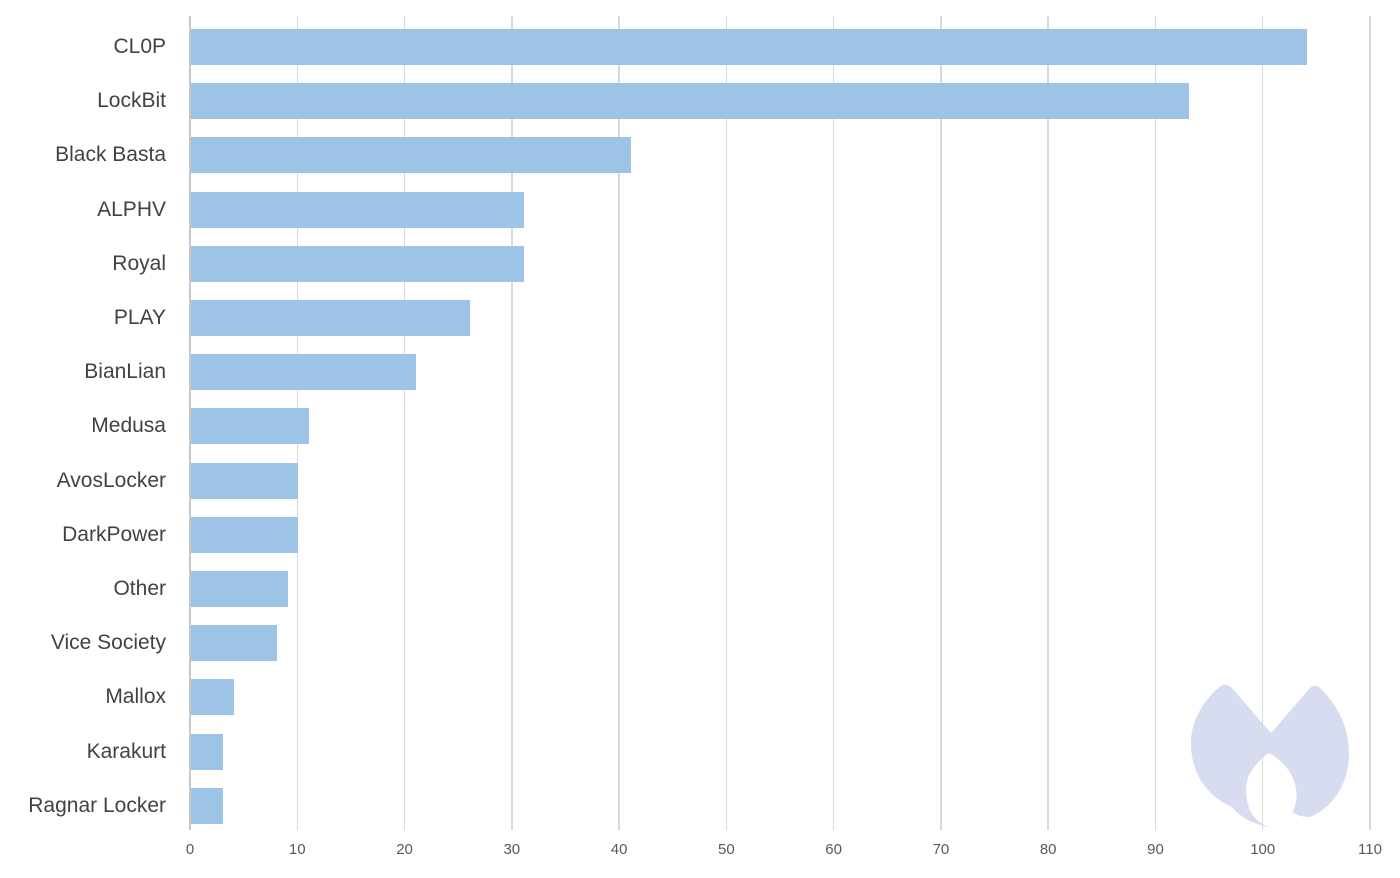 This screenshot has width=1400, height=878. I want to click on category-label: Mallox, so click(135, 697).